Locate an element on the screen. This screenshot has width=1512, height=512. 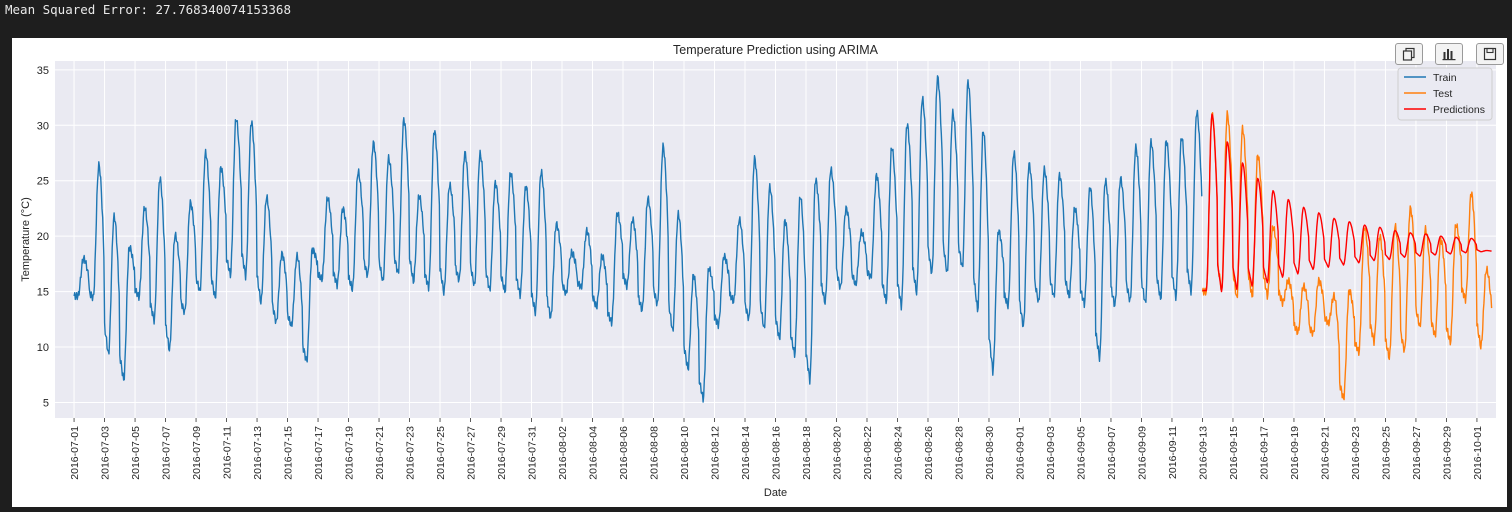
x-tick-label: 2016-08-22 is located at coordinates (868, 453).